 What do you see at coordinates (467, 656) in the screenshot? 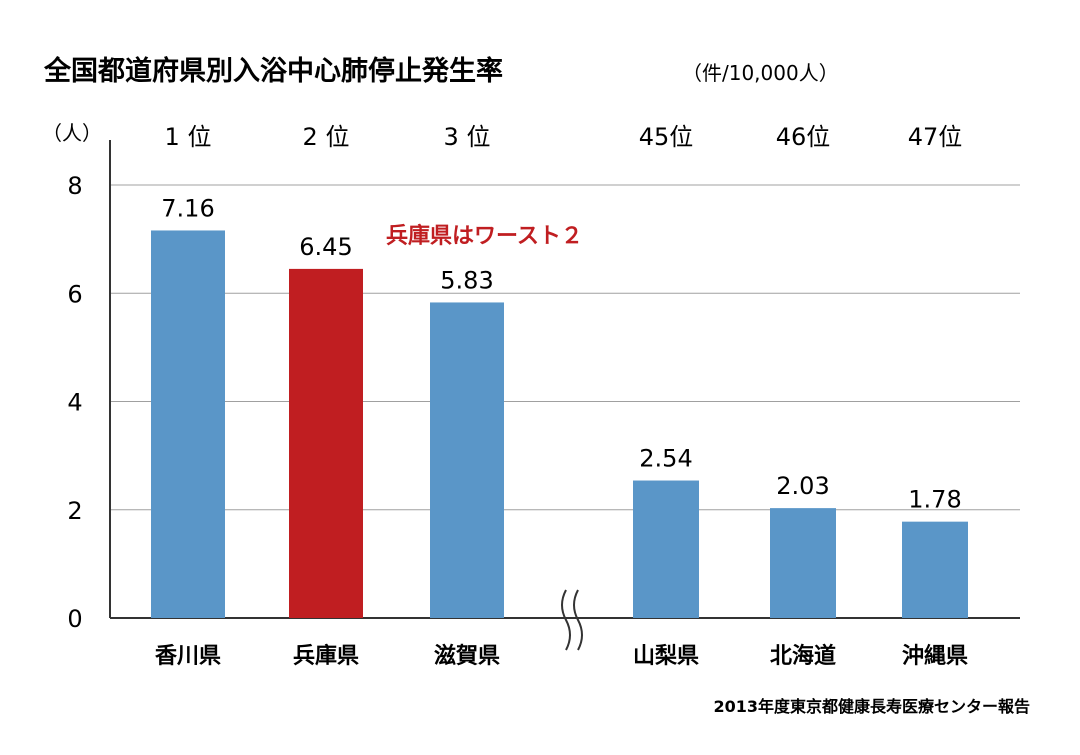
I see `x-tick-label: 滋賀県` at bounding box center [467, 656].